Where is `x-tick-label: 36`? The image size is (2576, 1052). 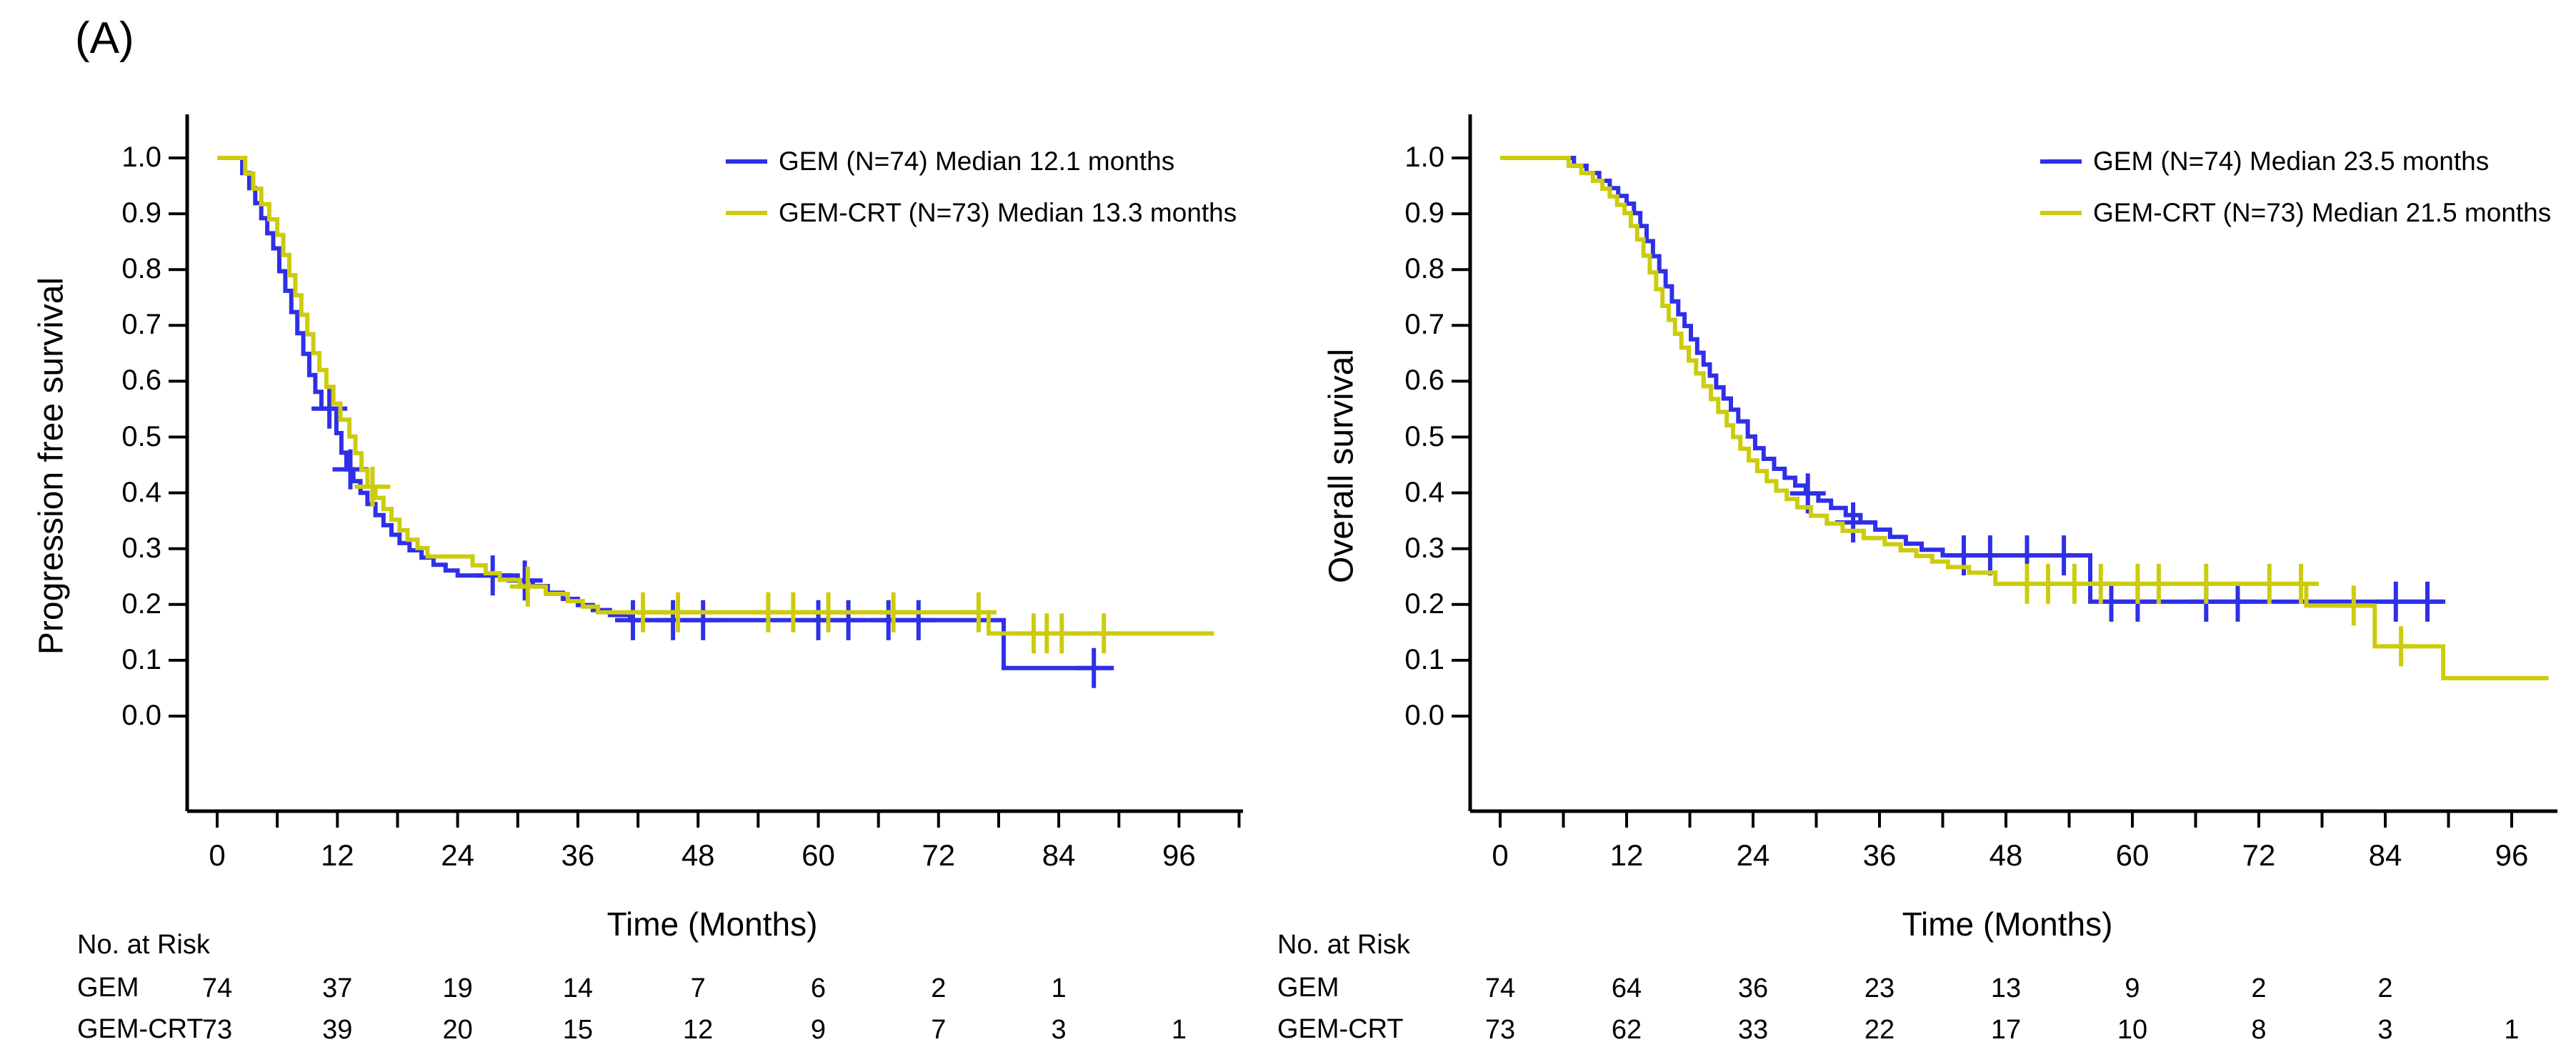 x-tick-label: 36 is located at coordinates (1879, 855).